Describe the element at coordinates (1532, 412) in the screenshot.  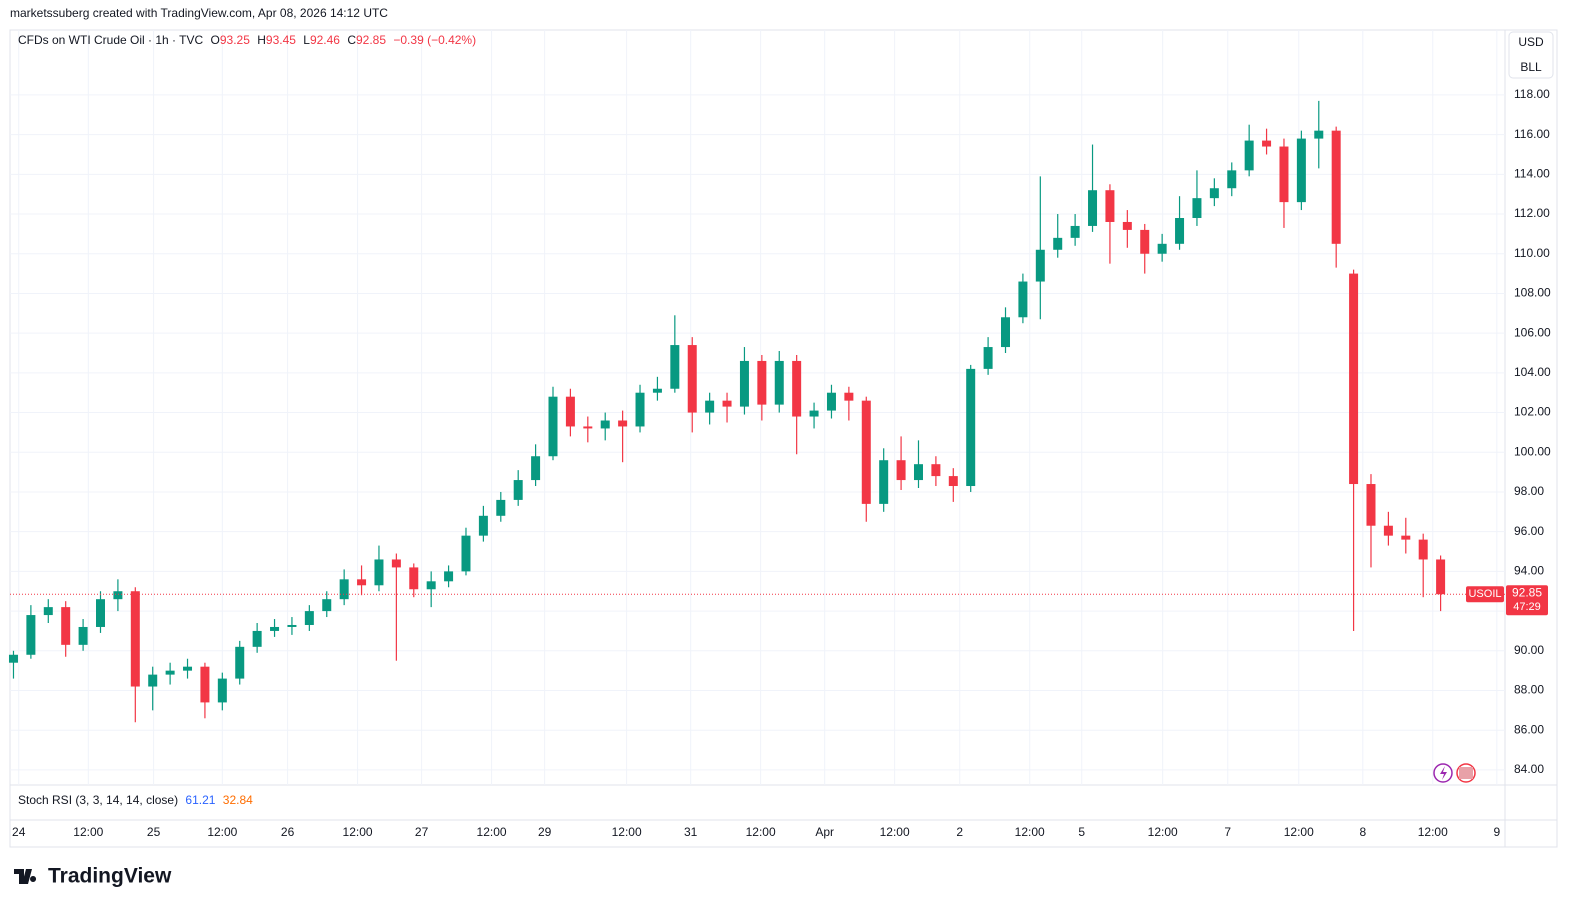
I see `y-tick-label: 102.00` at that location.